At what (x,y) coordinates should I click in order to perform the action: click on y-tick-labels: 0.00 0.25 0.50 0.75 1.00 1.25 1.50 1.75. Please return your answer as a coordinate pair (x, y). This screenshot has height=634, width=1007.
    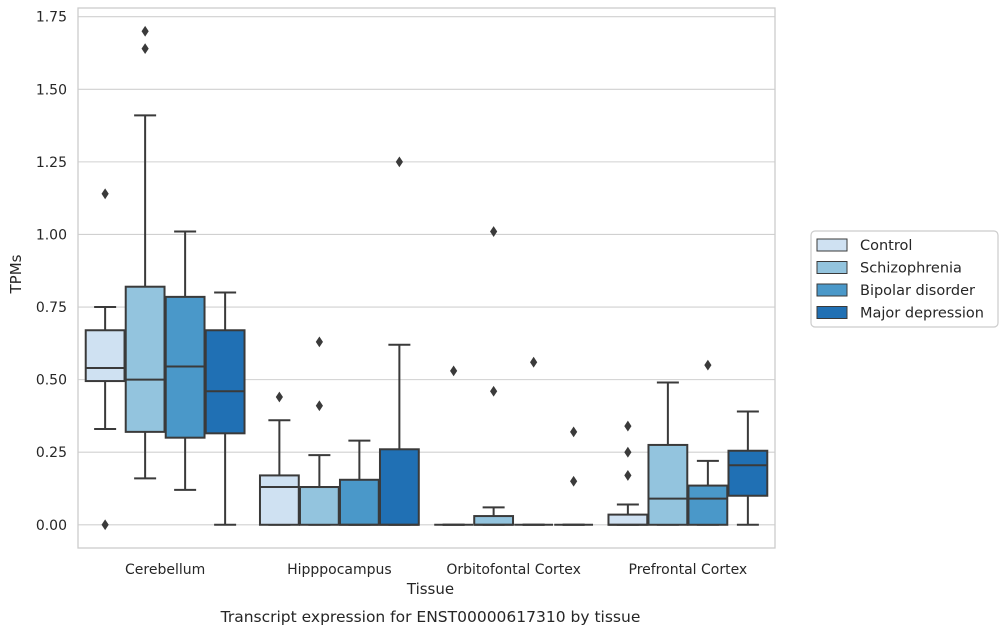
    Looking at the image, I should click on (51, 272).